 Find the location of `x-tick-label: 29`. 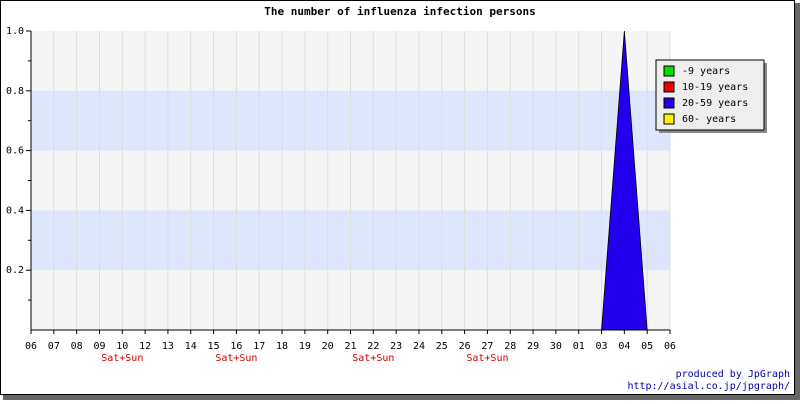

x-tick-label: 29 is located at coordinates (533, 346).